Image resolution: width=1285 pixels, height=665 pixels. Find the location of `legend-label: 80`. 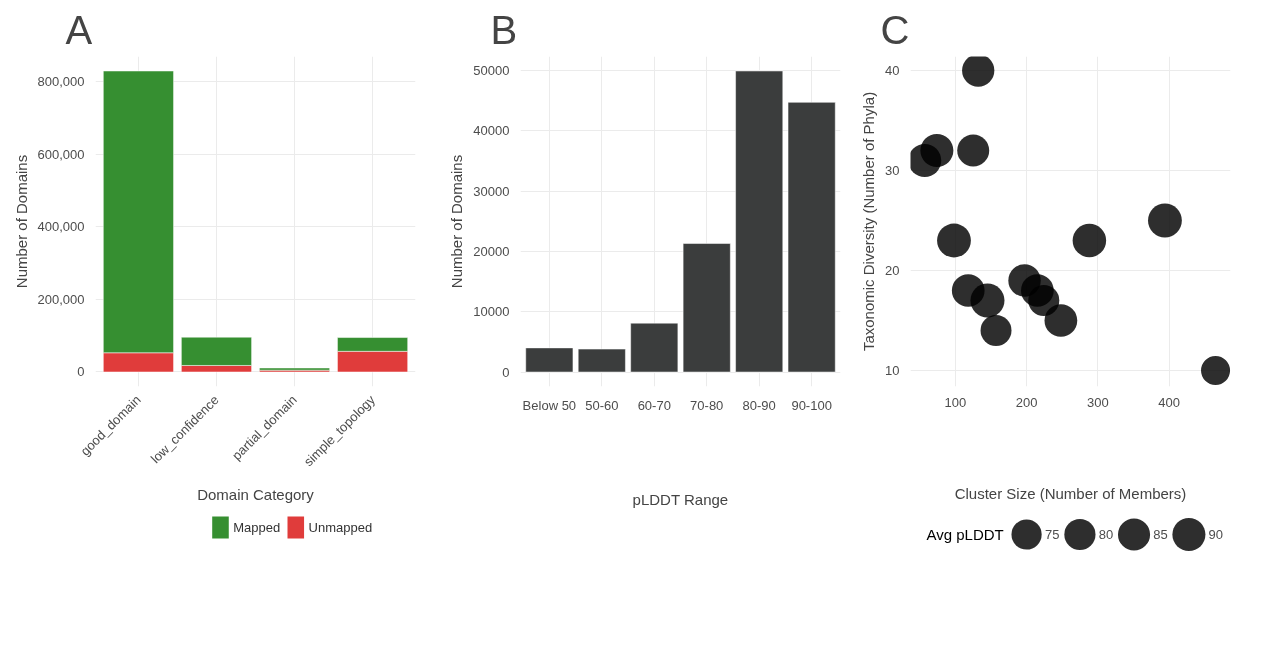

legend-label: 80 is located at coordinates (1106, 534).